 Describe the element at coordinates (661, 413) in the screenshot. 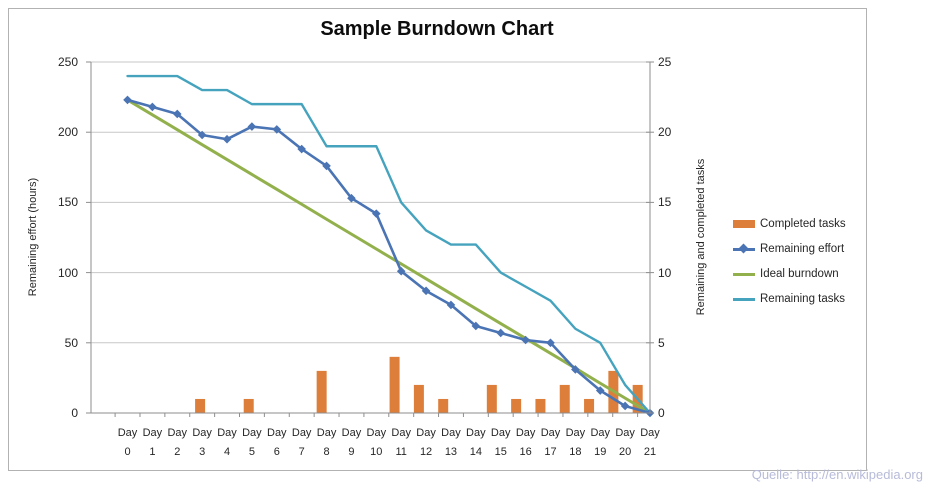

I see `y-tick-label-right: 0` at that location.